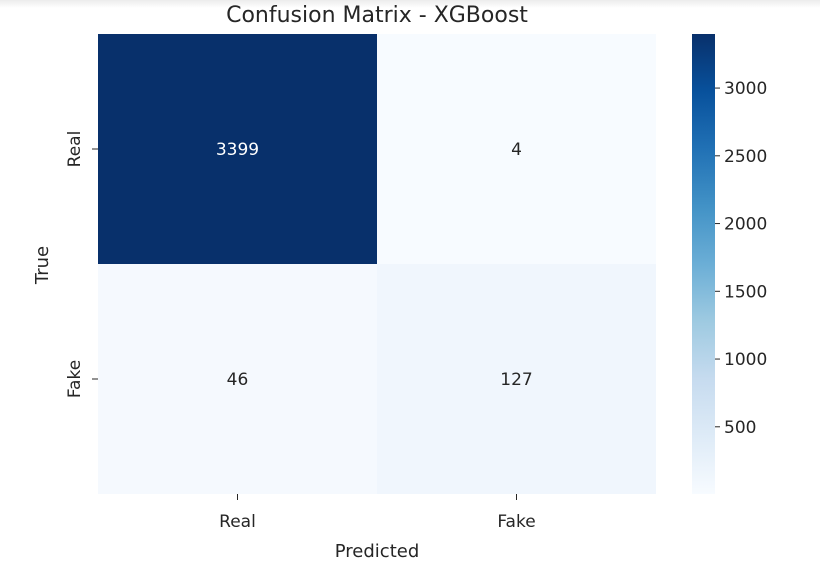 This screenshot has height=571, width=820. I want to click on y-tick-label: Real, so click(75, 149).